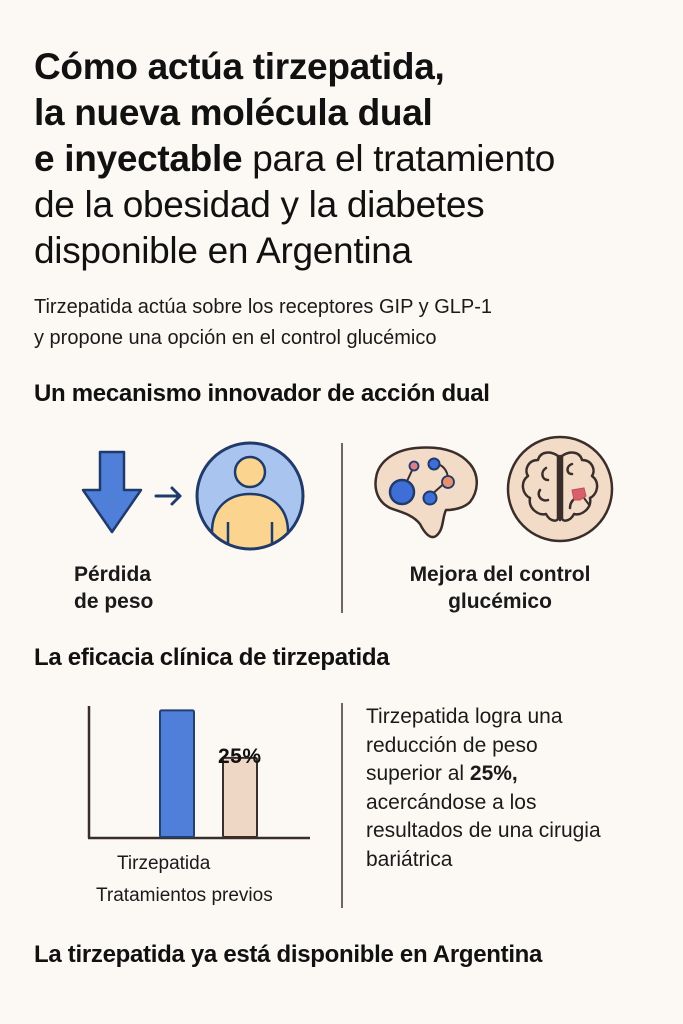 This screenshot has height=1024, width=683. What do you see at coordinates (233, 112) in the screenshot?
I see `title-line: la nueva molécula dual` at bounding box center [233, 112].